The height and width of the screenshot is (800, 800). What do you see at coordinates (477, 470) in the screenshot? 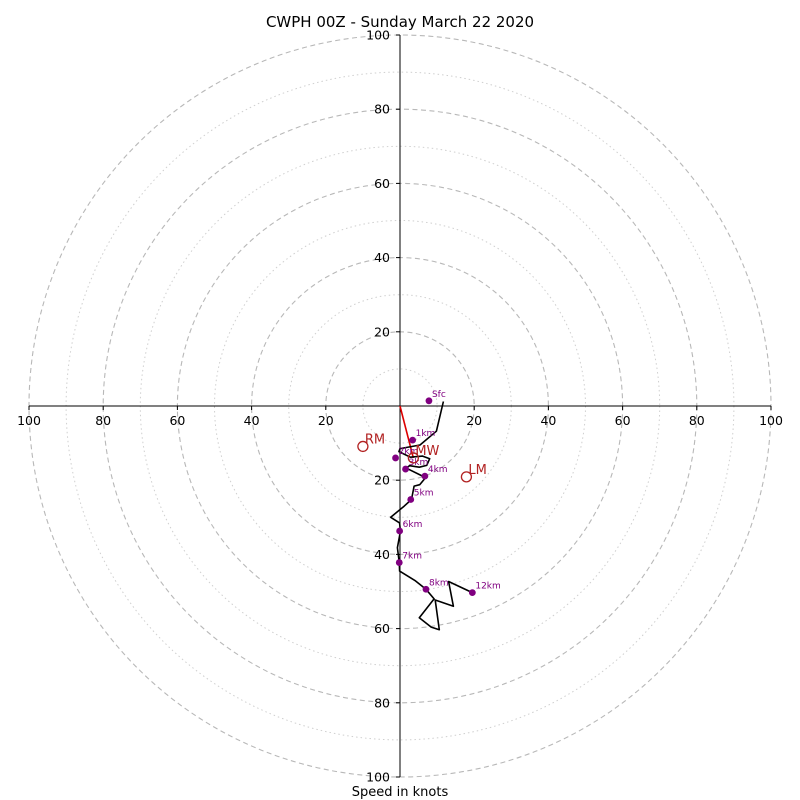
I see `storm-motion-label-lm: LM` at bounding box center [477, 470].